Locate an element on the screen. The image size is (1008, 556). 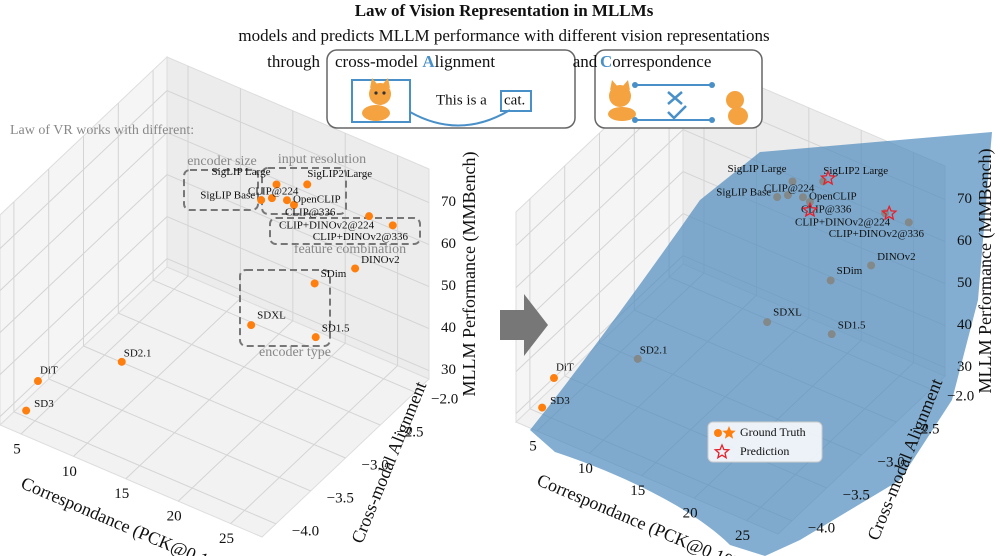
cat-pair-icon is located at coordinates (678, 102).